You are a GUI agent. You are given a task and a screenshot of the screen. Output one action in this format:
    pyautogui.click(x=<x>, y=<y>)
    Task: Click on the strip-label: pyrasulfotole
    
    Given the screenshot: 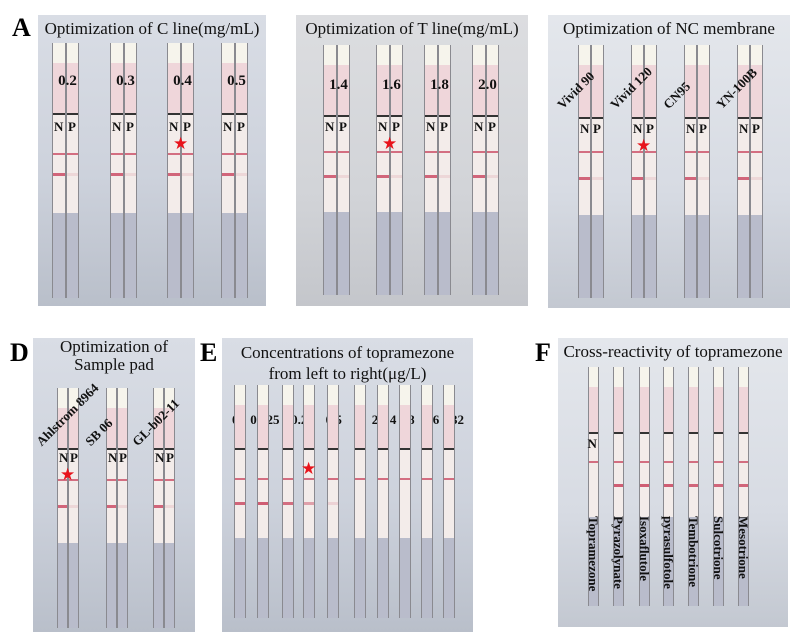 What is the action you would take?
    pyautogui.click(x=668, y=552)
    